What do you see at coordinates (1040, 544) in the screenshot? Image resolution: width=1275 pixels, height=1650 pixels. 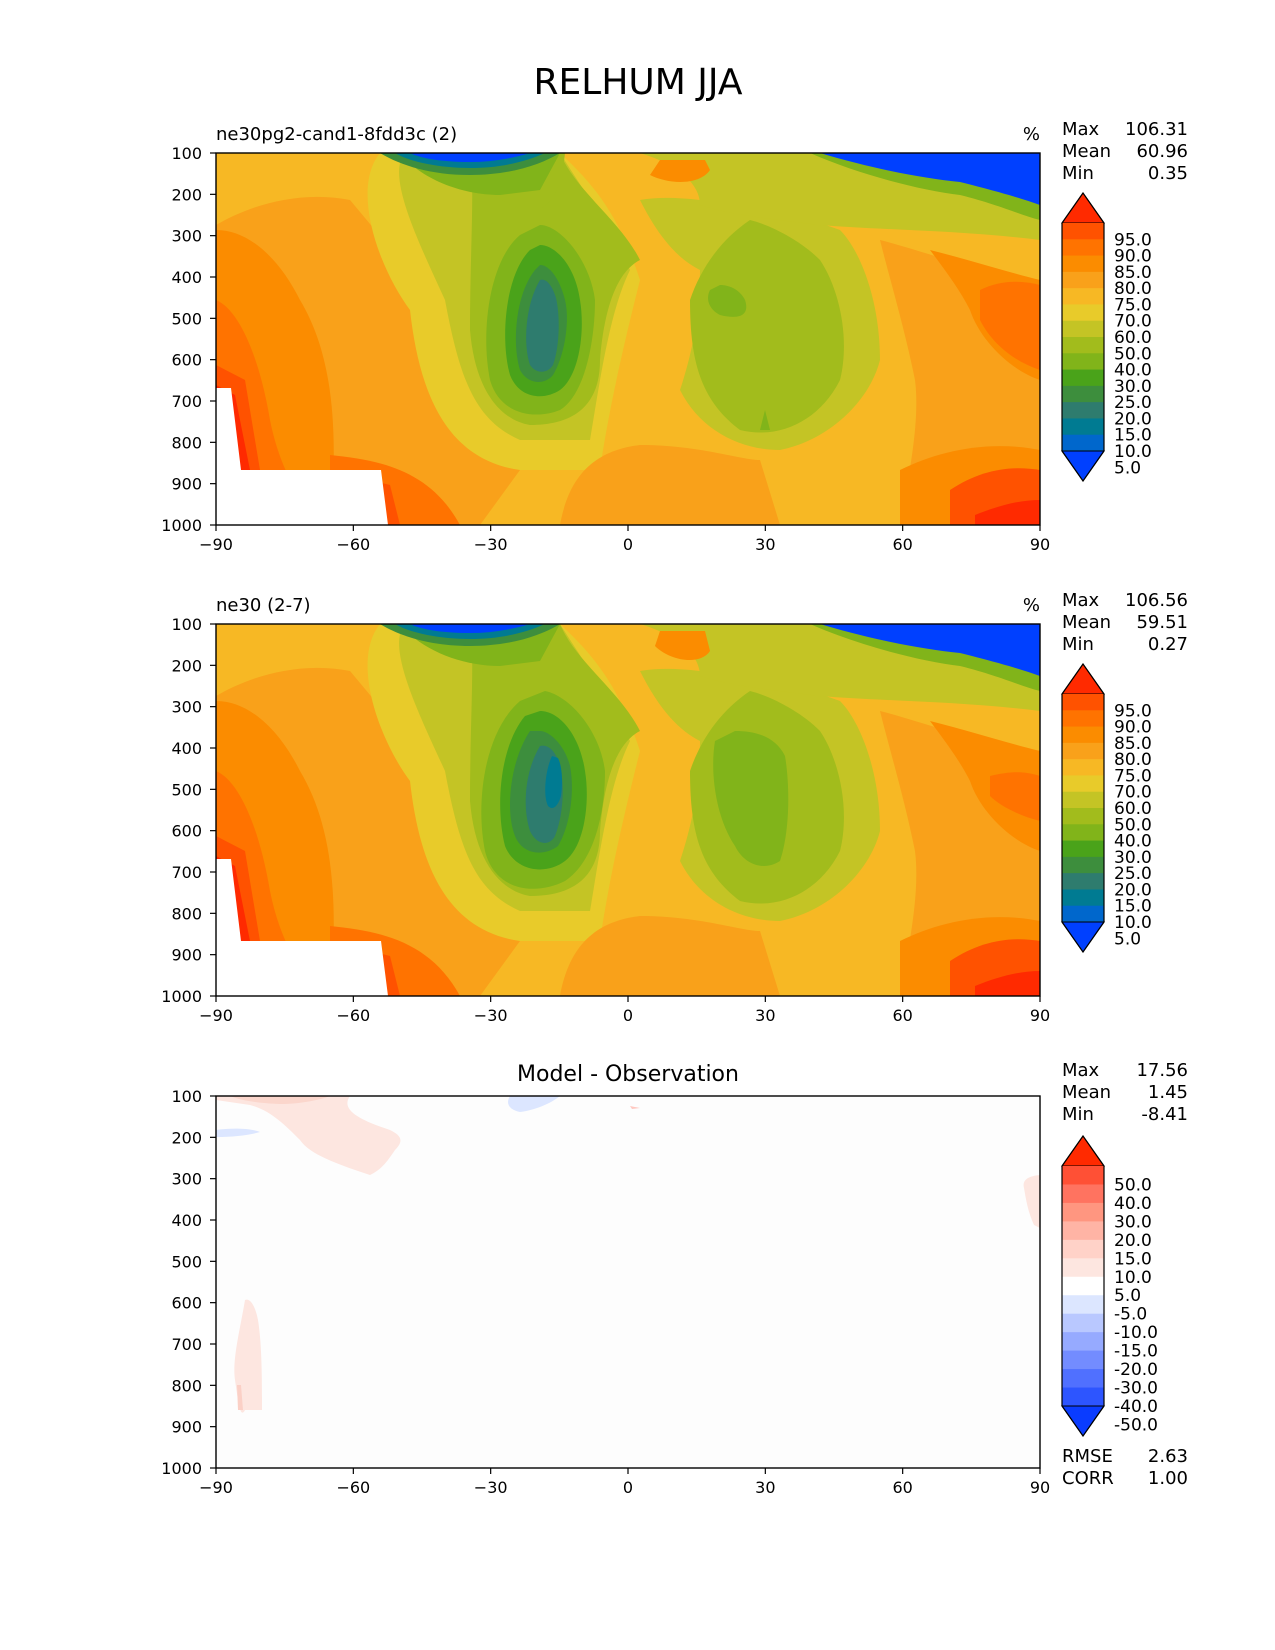 I see `x-tick-label: 90` at bounding box center [1040, 544].